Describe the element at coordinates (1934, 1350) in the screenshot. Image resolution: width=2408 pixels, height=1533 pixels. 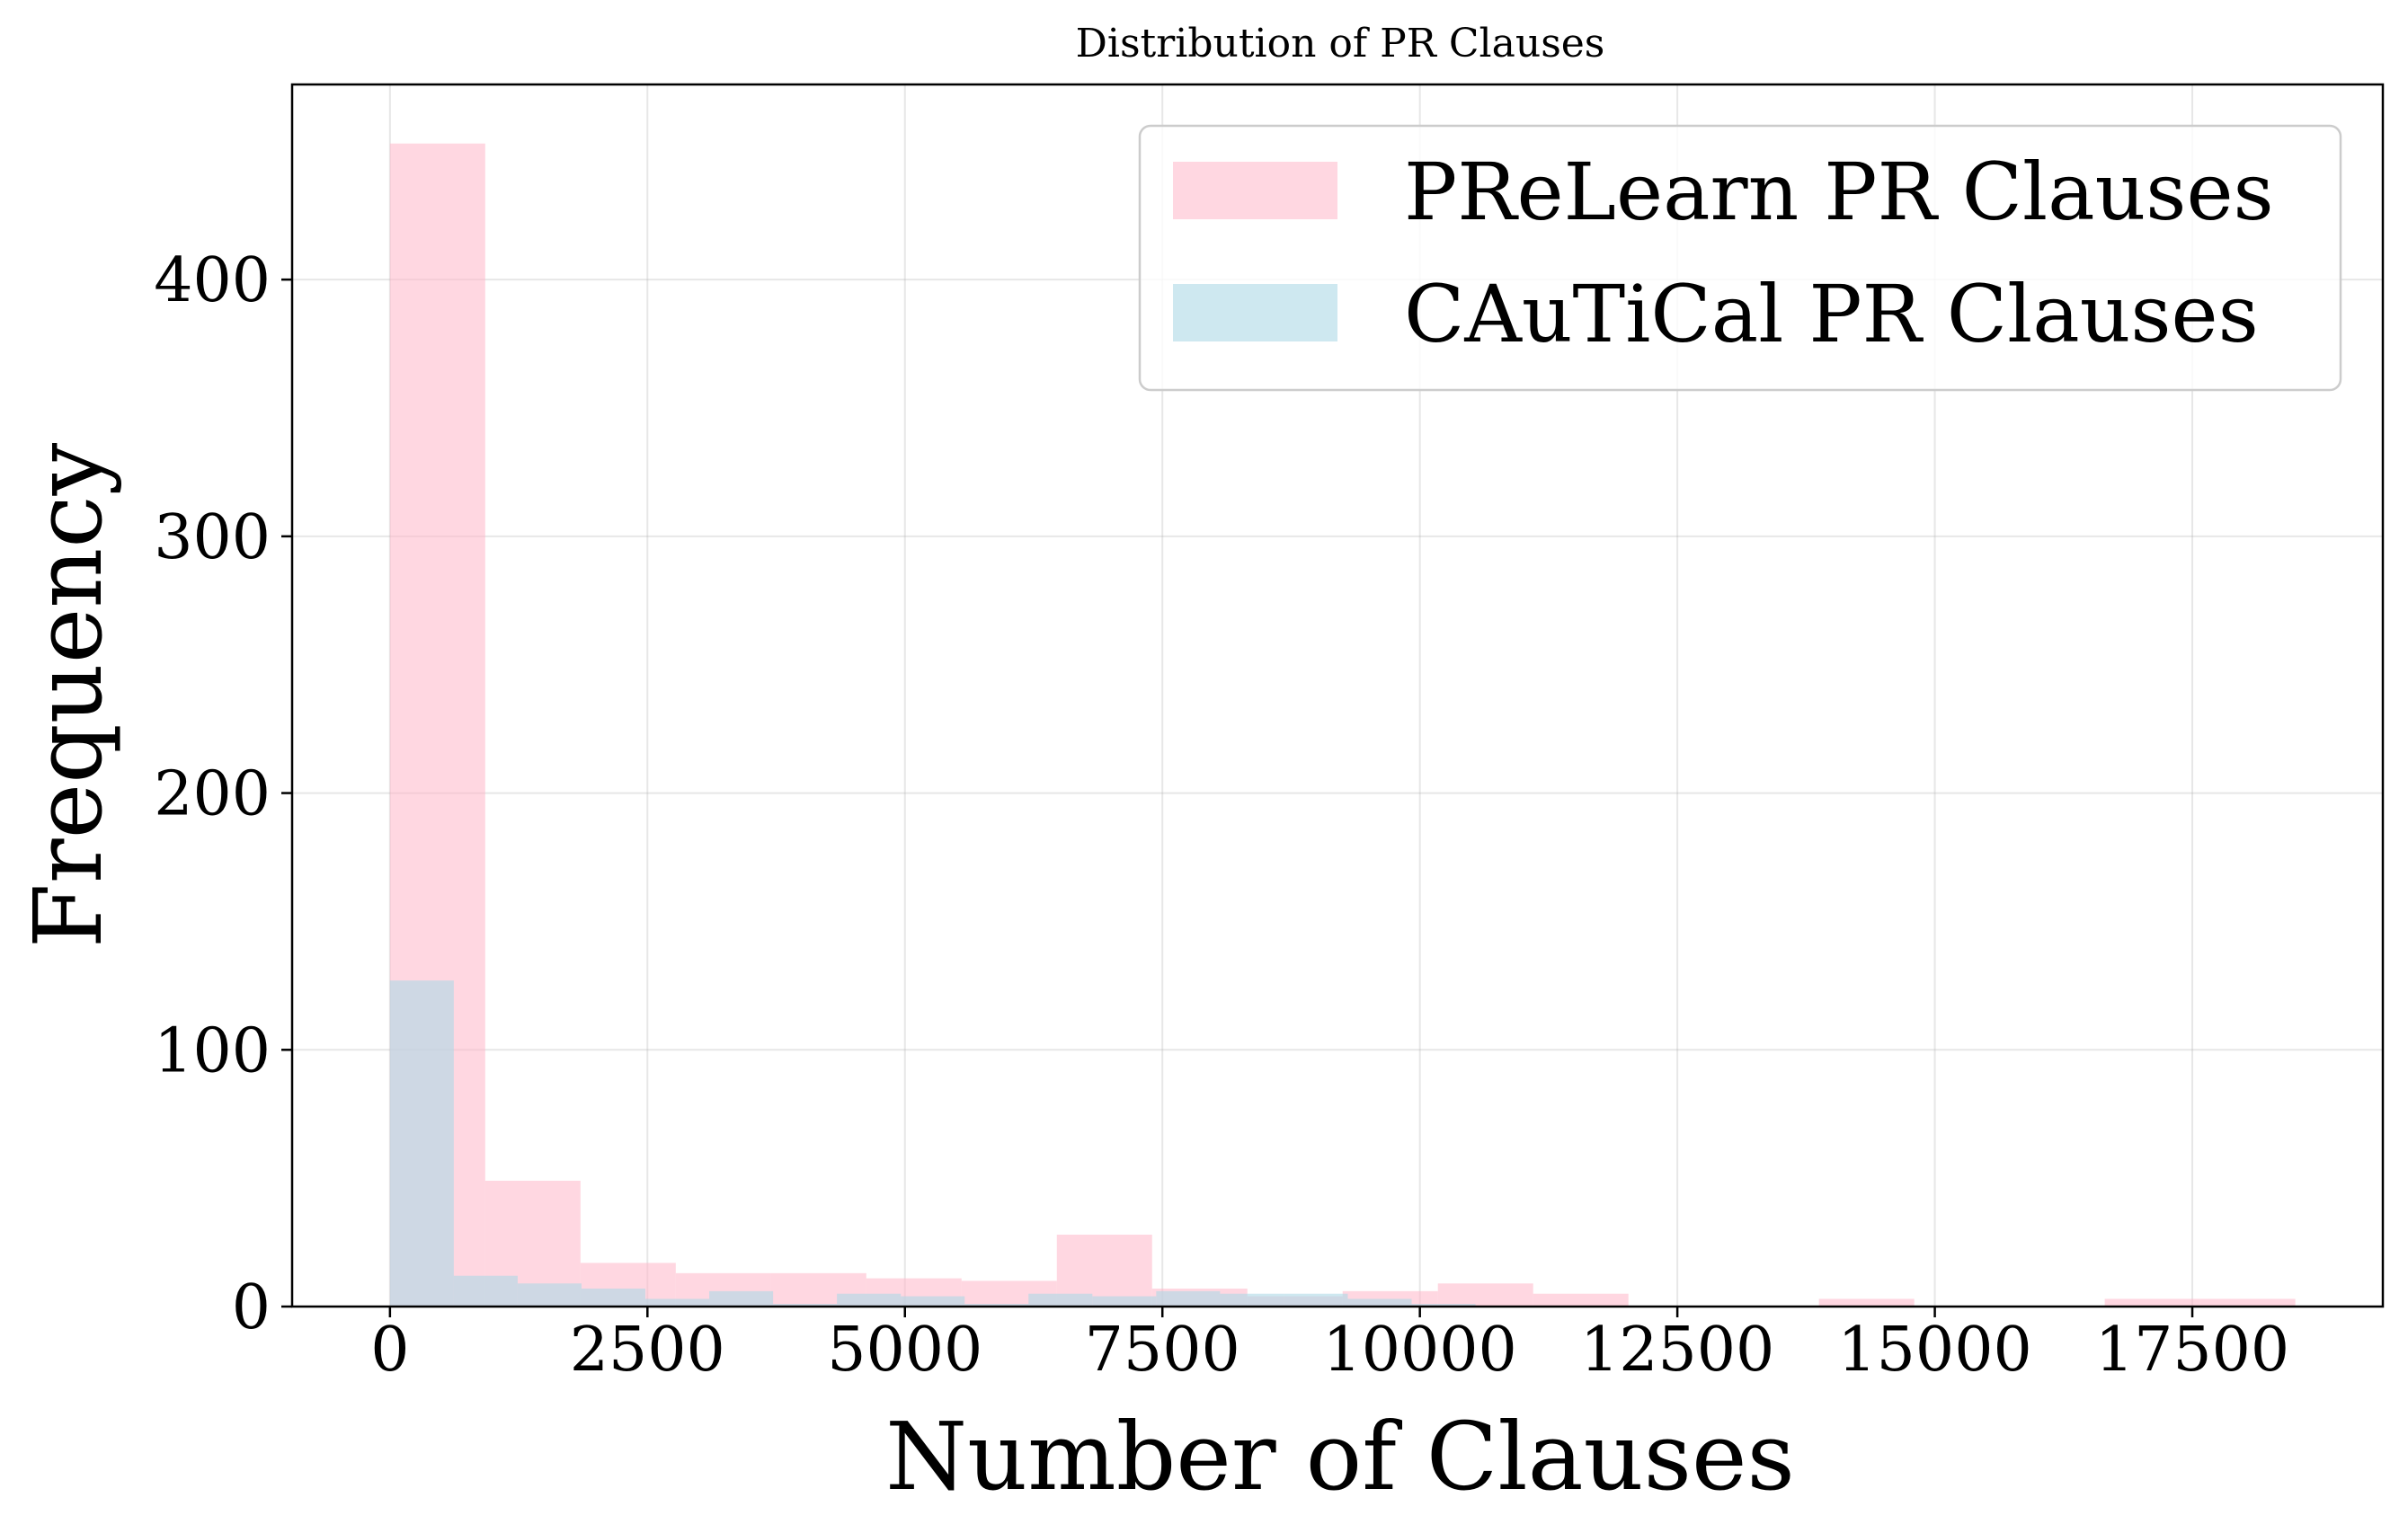
I see `x-tick-label: 15000` at that location.